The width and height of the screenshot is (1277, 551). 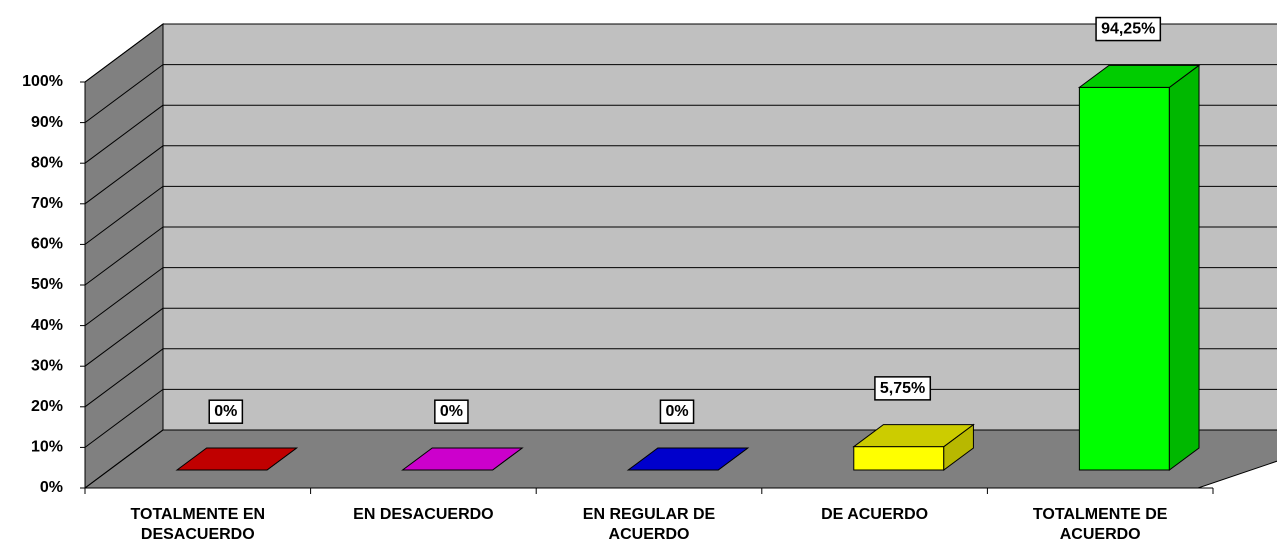 What do you see at coordinates (423, 514) in the screenshot?
I see `x-tick-label: EN DESACUERDO` at bounding box center [423, 514].